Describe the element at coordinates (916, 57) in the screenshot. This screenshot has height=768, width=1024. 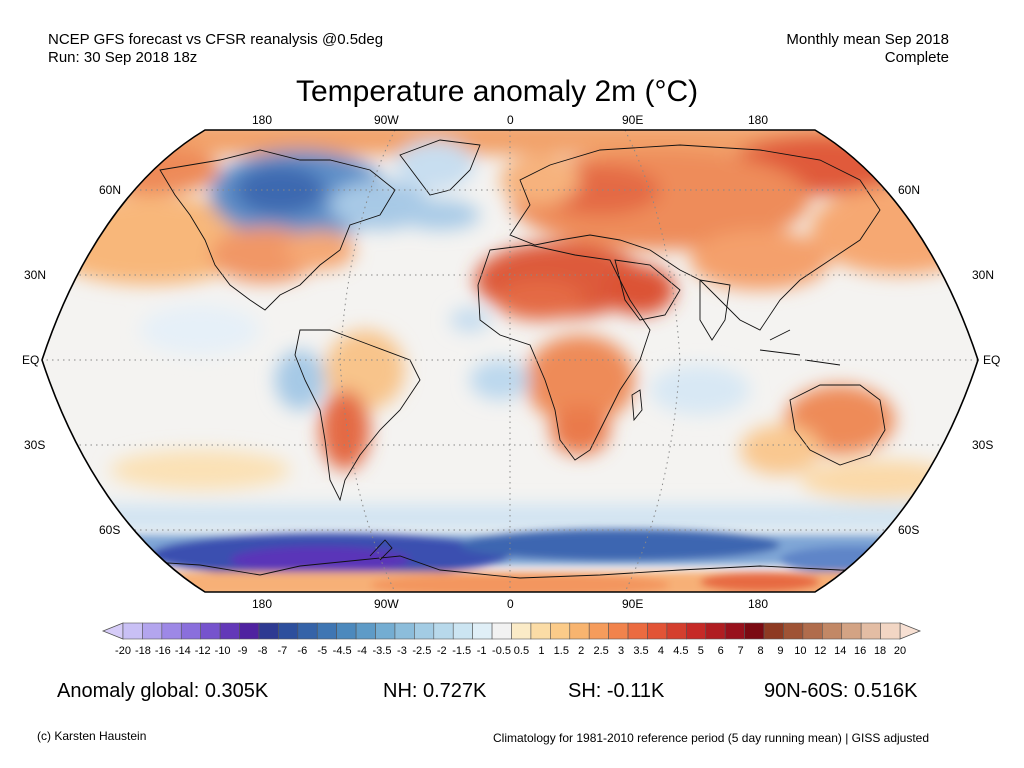
I see `header-status: Complete` at that location.